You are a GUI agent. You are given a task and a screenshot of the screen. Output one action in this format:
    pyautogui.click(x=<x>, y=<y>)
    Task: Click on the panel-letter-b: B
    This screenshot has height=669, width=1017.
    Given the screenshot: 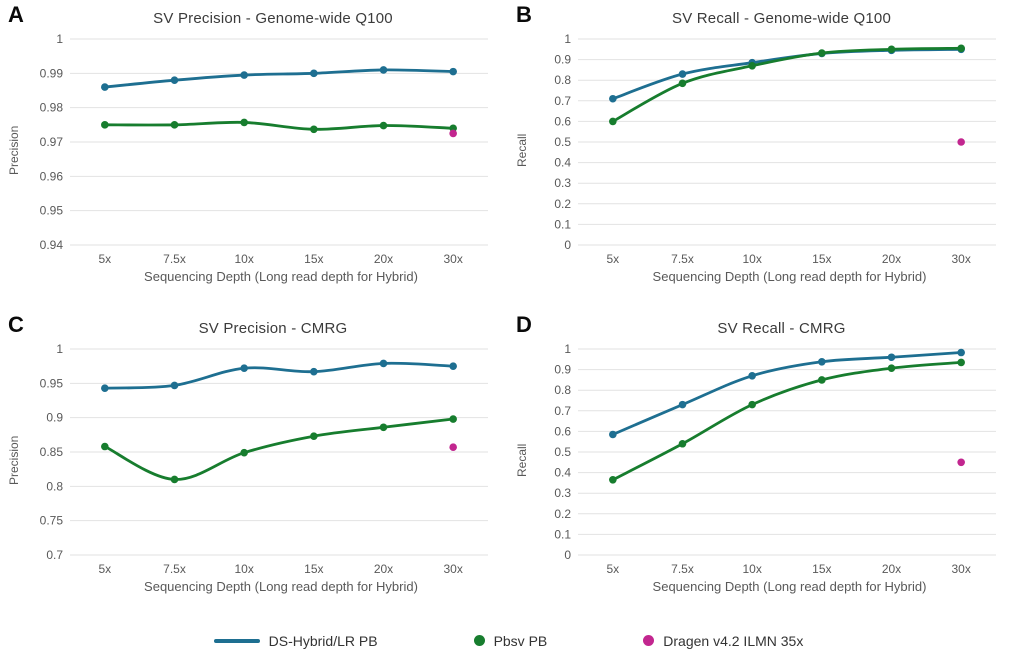 What is the action you would take?
    pyautogui.click(x=524, y=14)
    